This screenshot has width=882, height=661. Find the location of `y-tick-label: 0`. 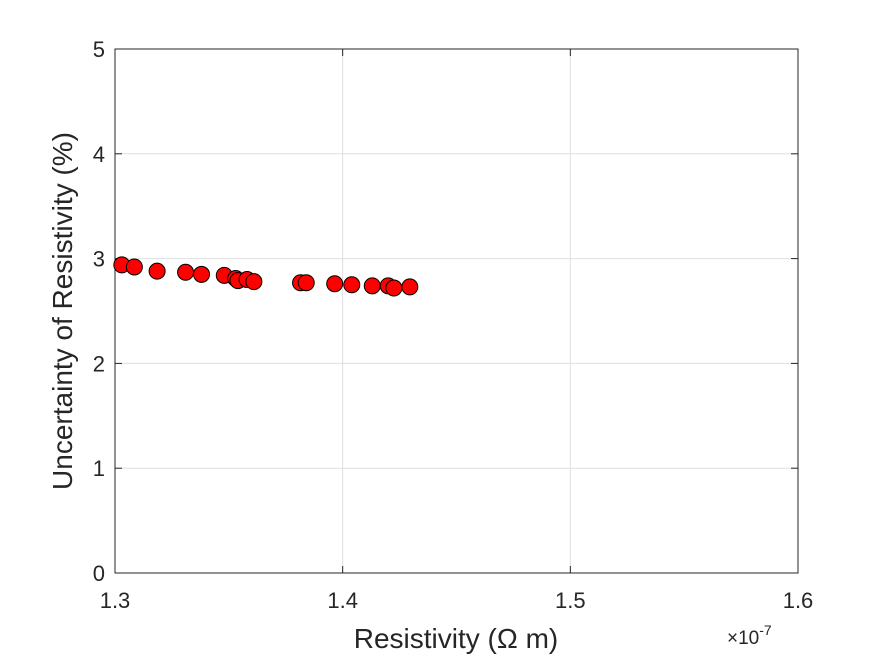

y-tick-label: 0 is located at coordinates (99, 573).